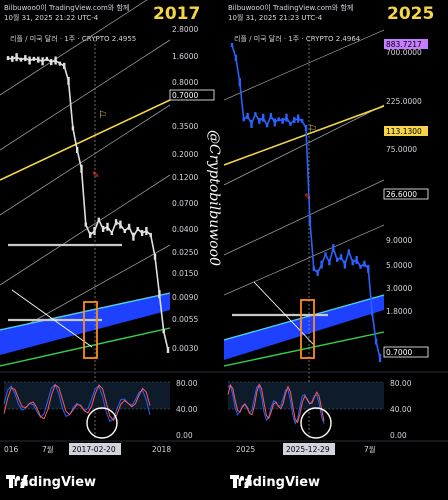  I want to click on price-tick-label: 0.2000, so click(185, 154).